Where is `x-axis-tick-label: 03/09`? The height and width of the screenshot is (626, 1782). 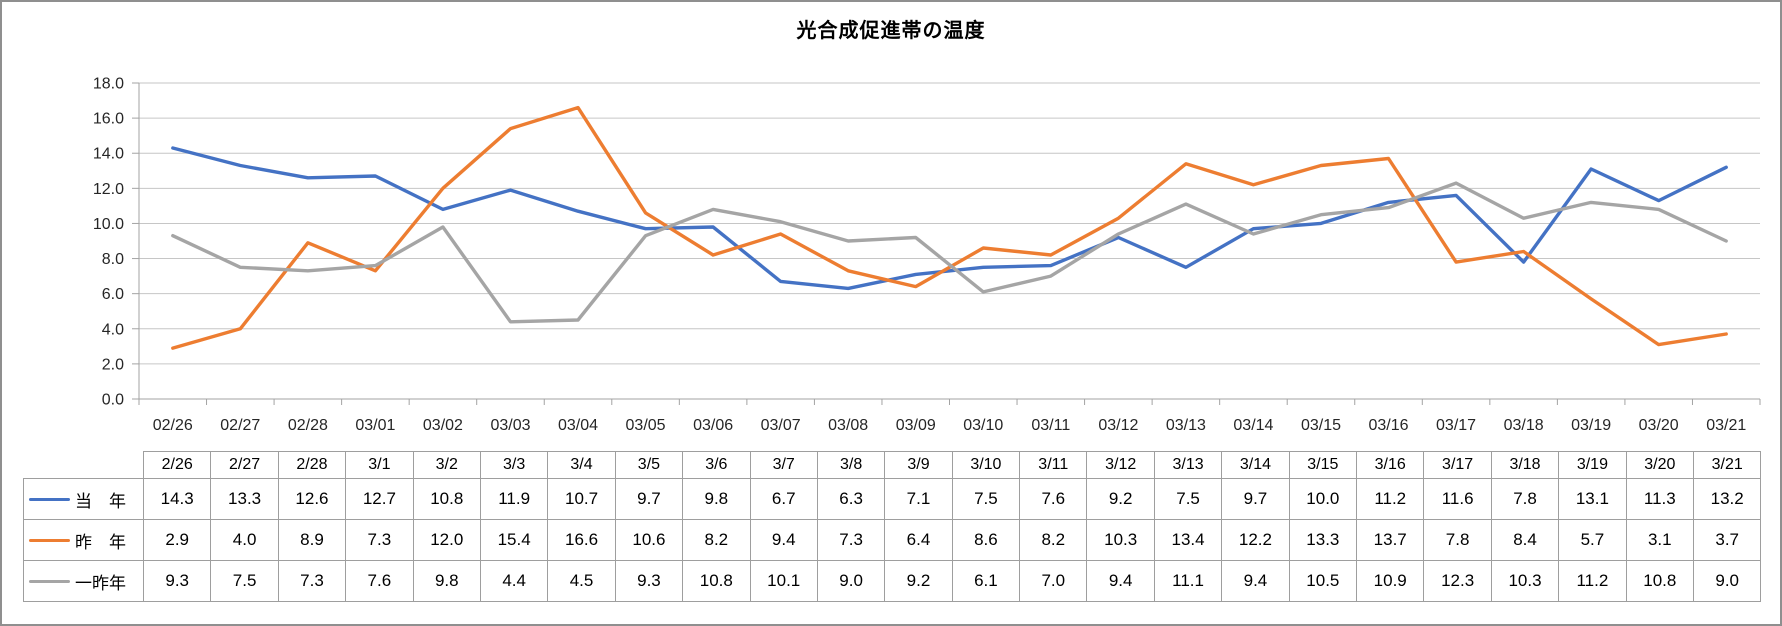
x-axis-tick-label: 03/09 is located at coordinates (916, 425).